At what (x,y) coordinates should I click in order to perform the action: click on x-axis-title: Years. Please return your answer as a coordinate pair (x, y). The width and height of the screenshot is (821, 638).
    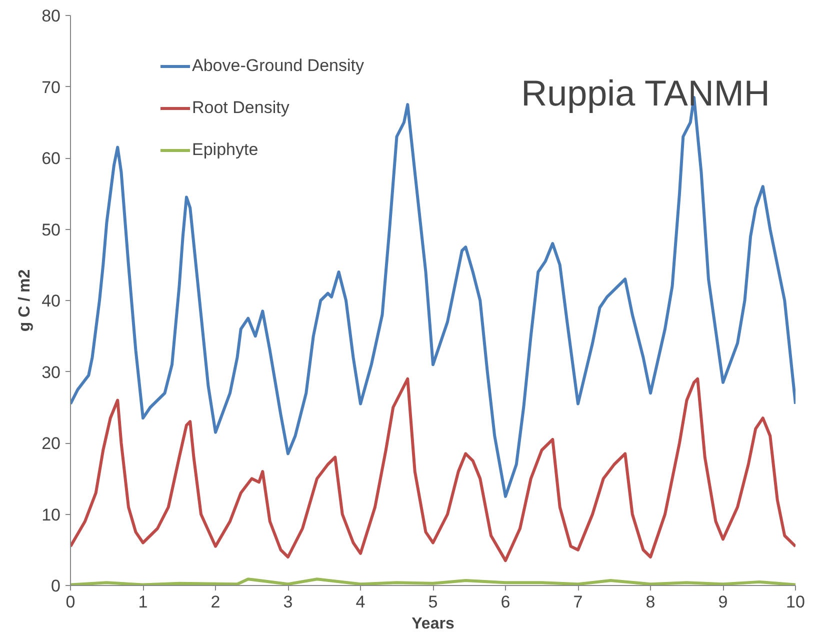
    Looking at the image, I should click on (433, 624).